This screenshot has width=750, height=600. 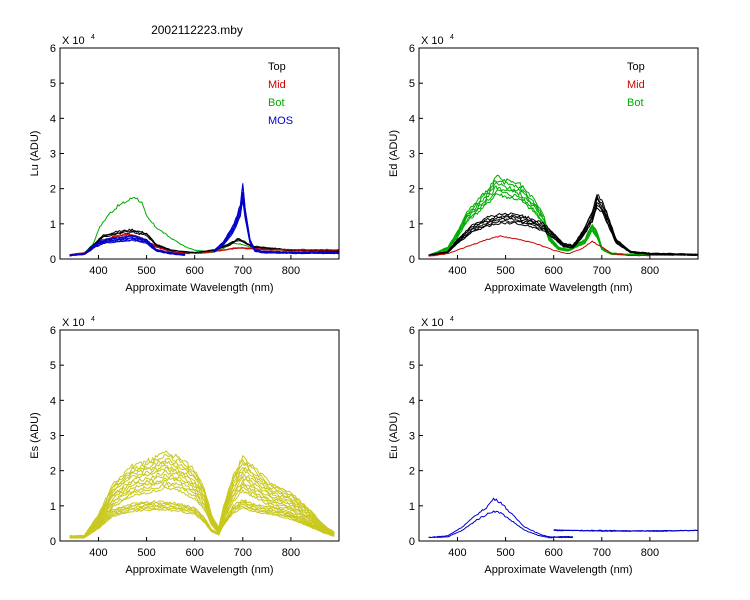 I want to click on legend-entry-mos: MOS, so click(x=280, y=121).